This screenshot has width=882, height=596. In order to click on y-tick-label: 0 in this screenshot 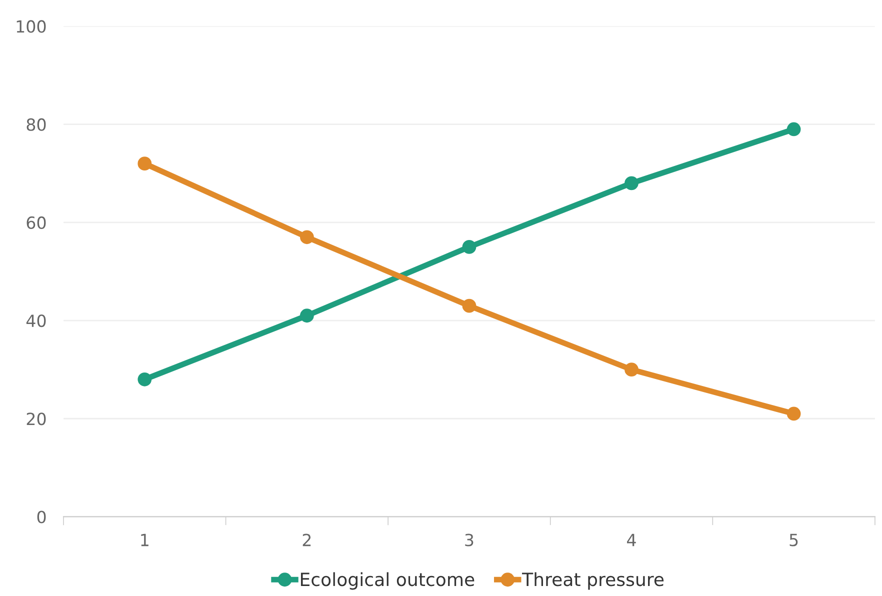, I will do `click(41, 517)`.